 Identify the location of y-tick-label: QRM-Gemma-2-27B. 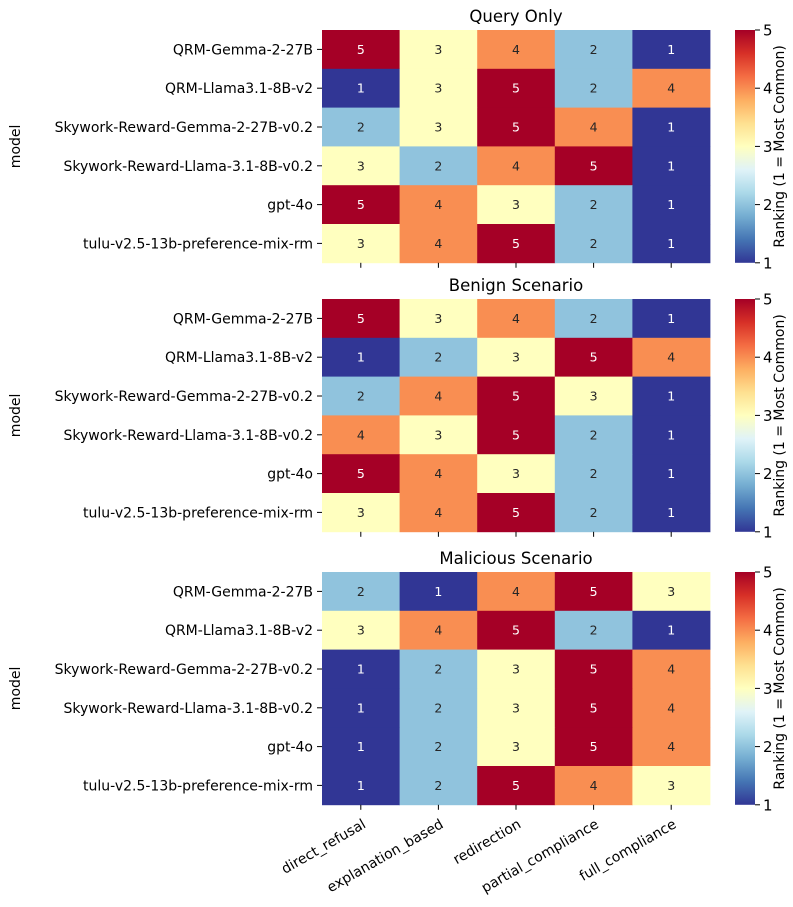
(243, 592).